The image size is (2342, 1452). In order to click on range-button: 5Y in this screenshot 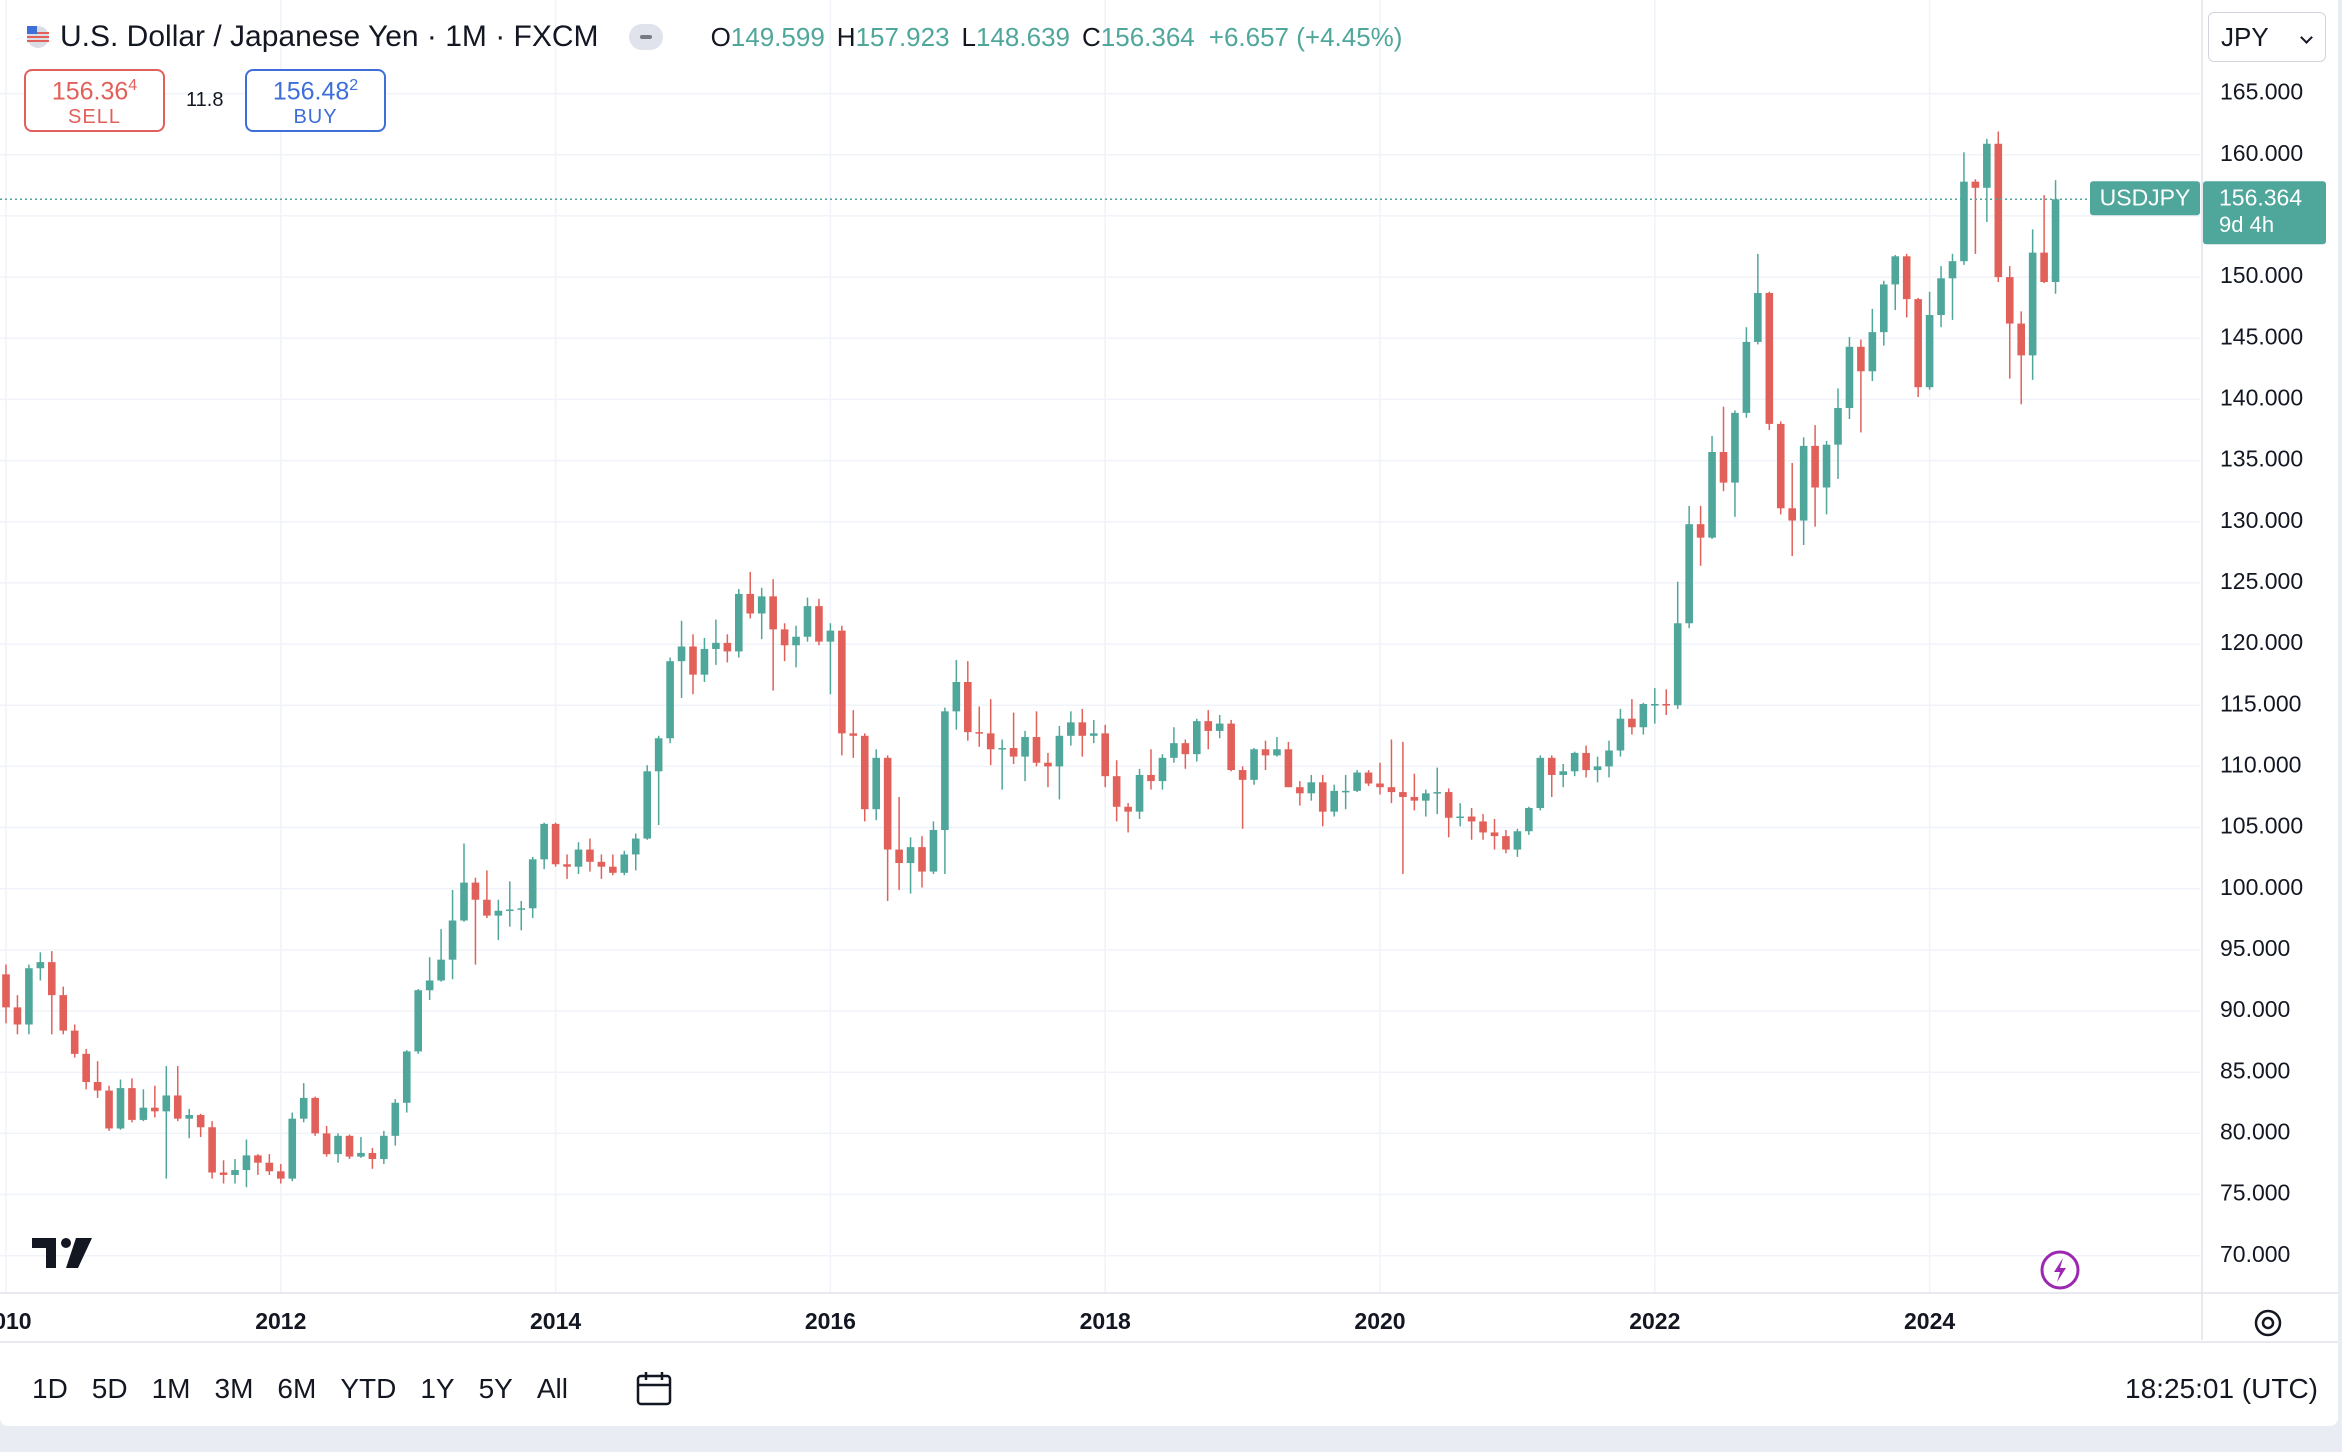, I will do `click(495, 1388)`.